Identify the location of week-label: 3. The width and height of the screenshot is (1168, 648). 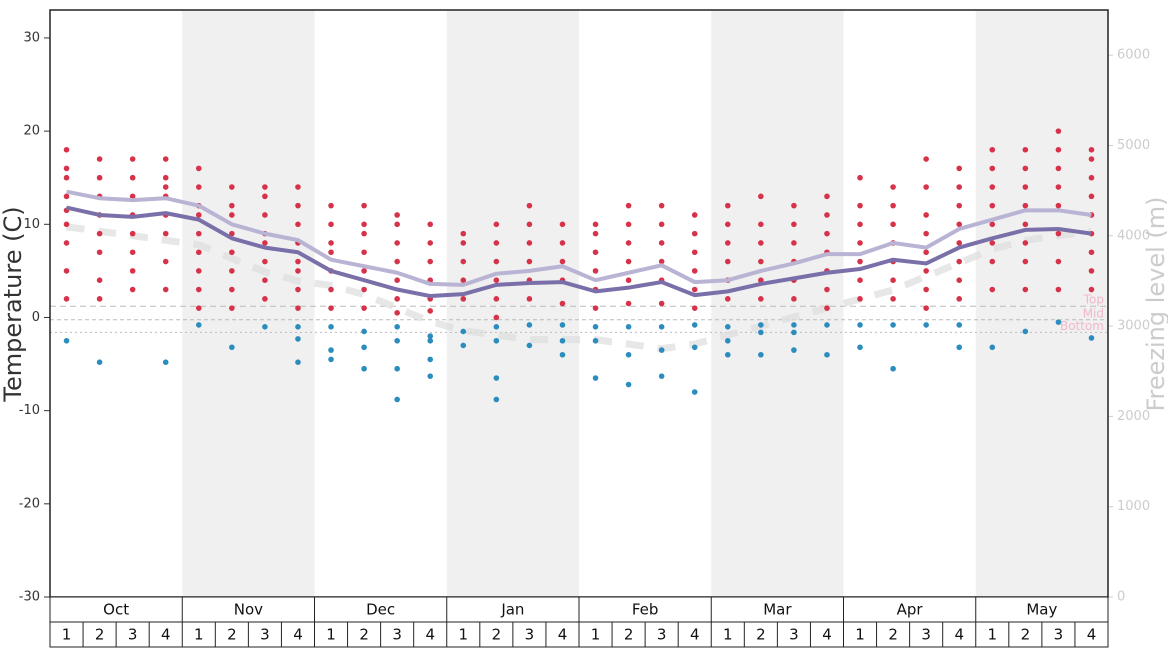
(397, 635).